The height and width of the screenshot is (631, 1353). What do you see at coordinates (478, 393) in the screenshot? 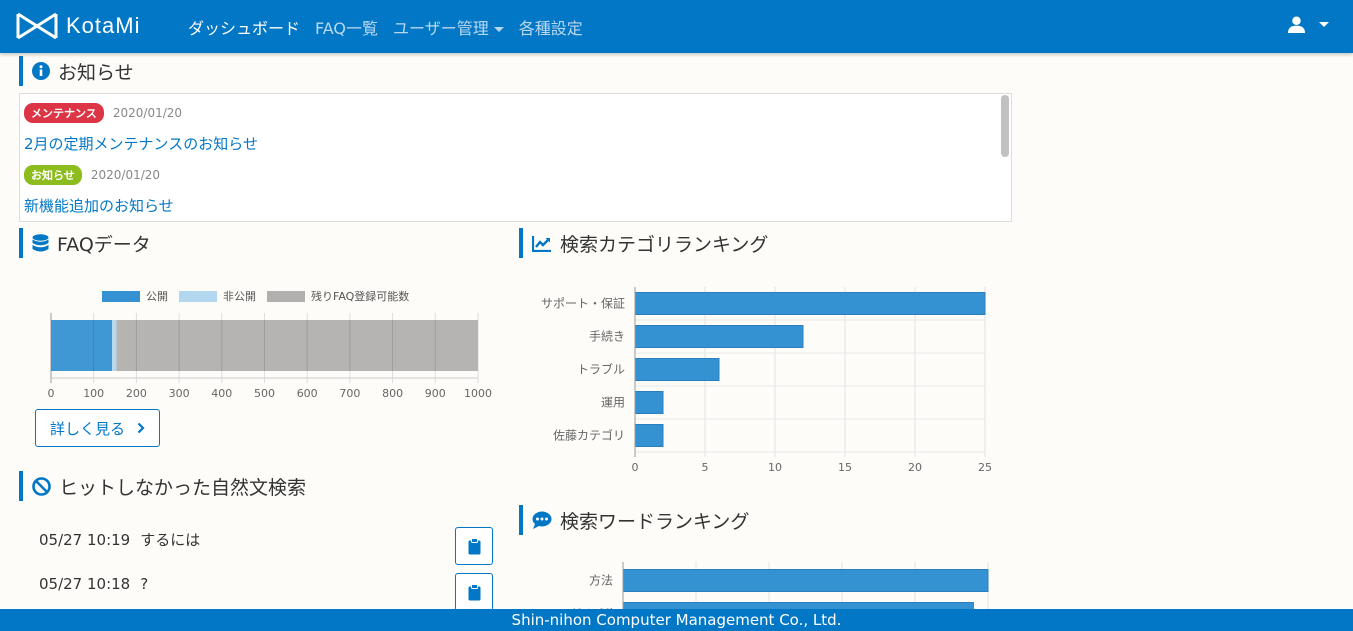
I see `x-tick-label: 1000` at bounding box center [478, 393].